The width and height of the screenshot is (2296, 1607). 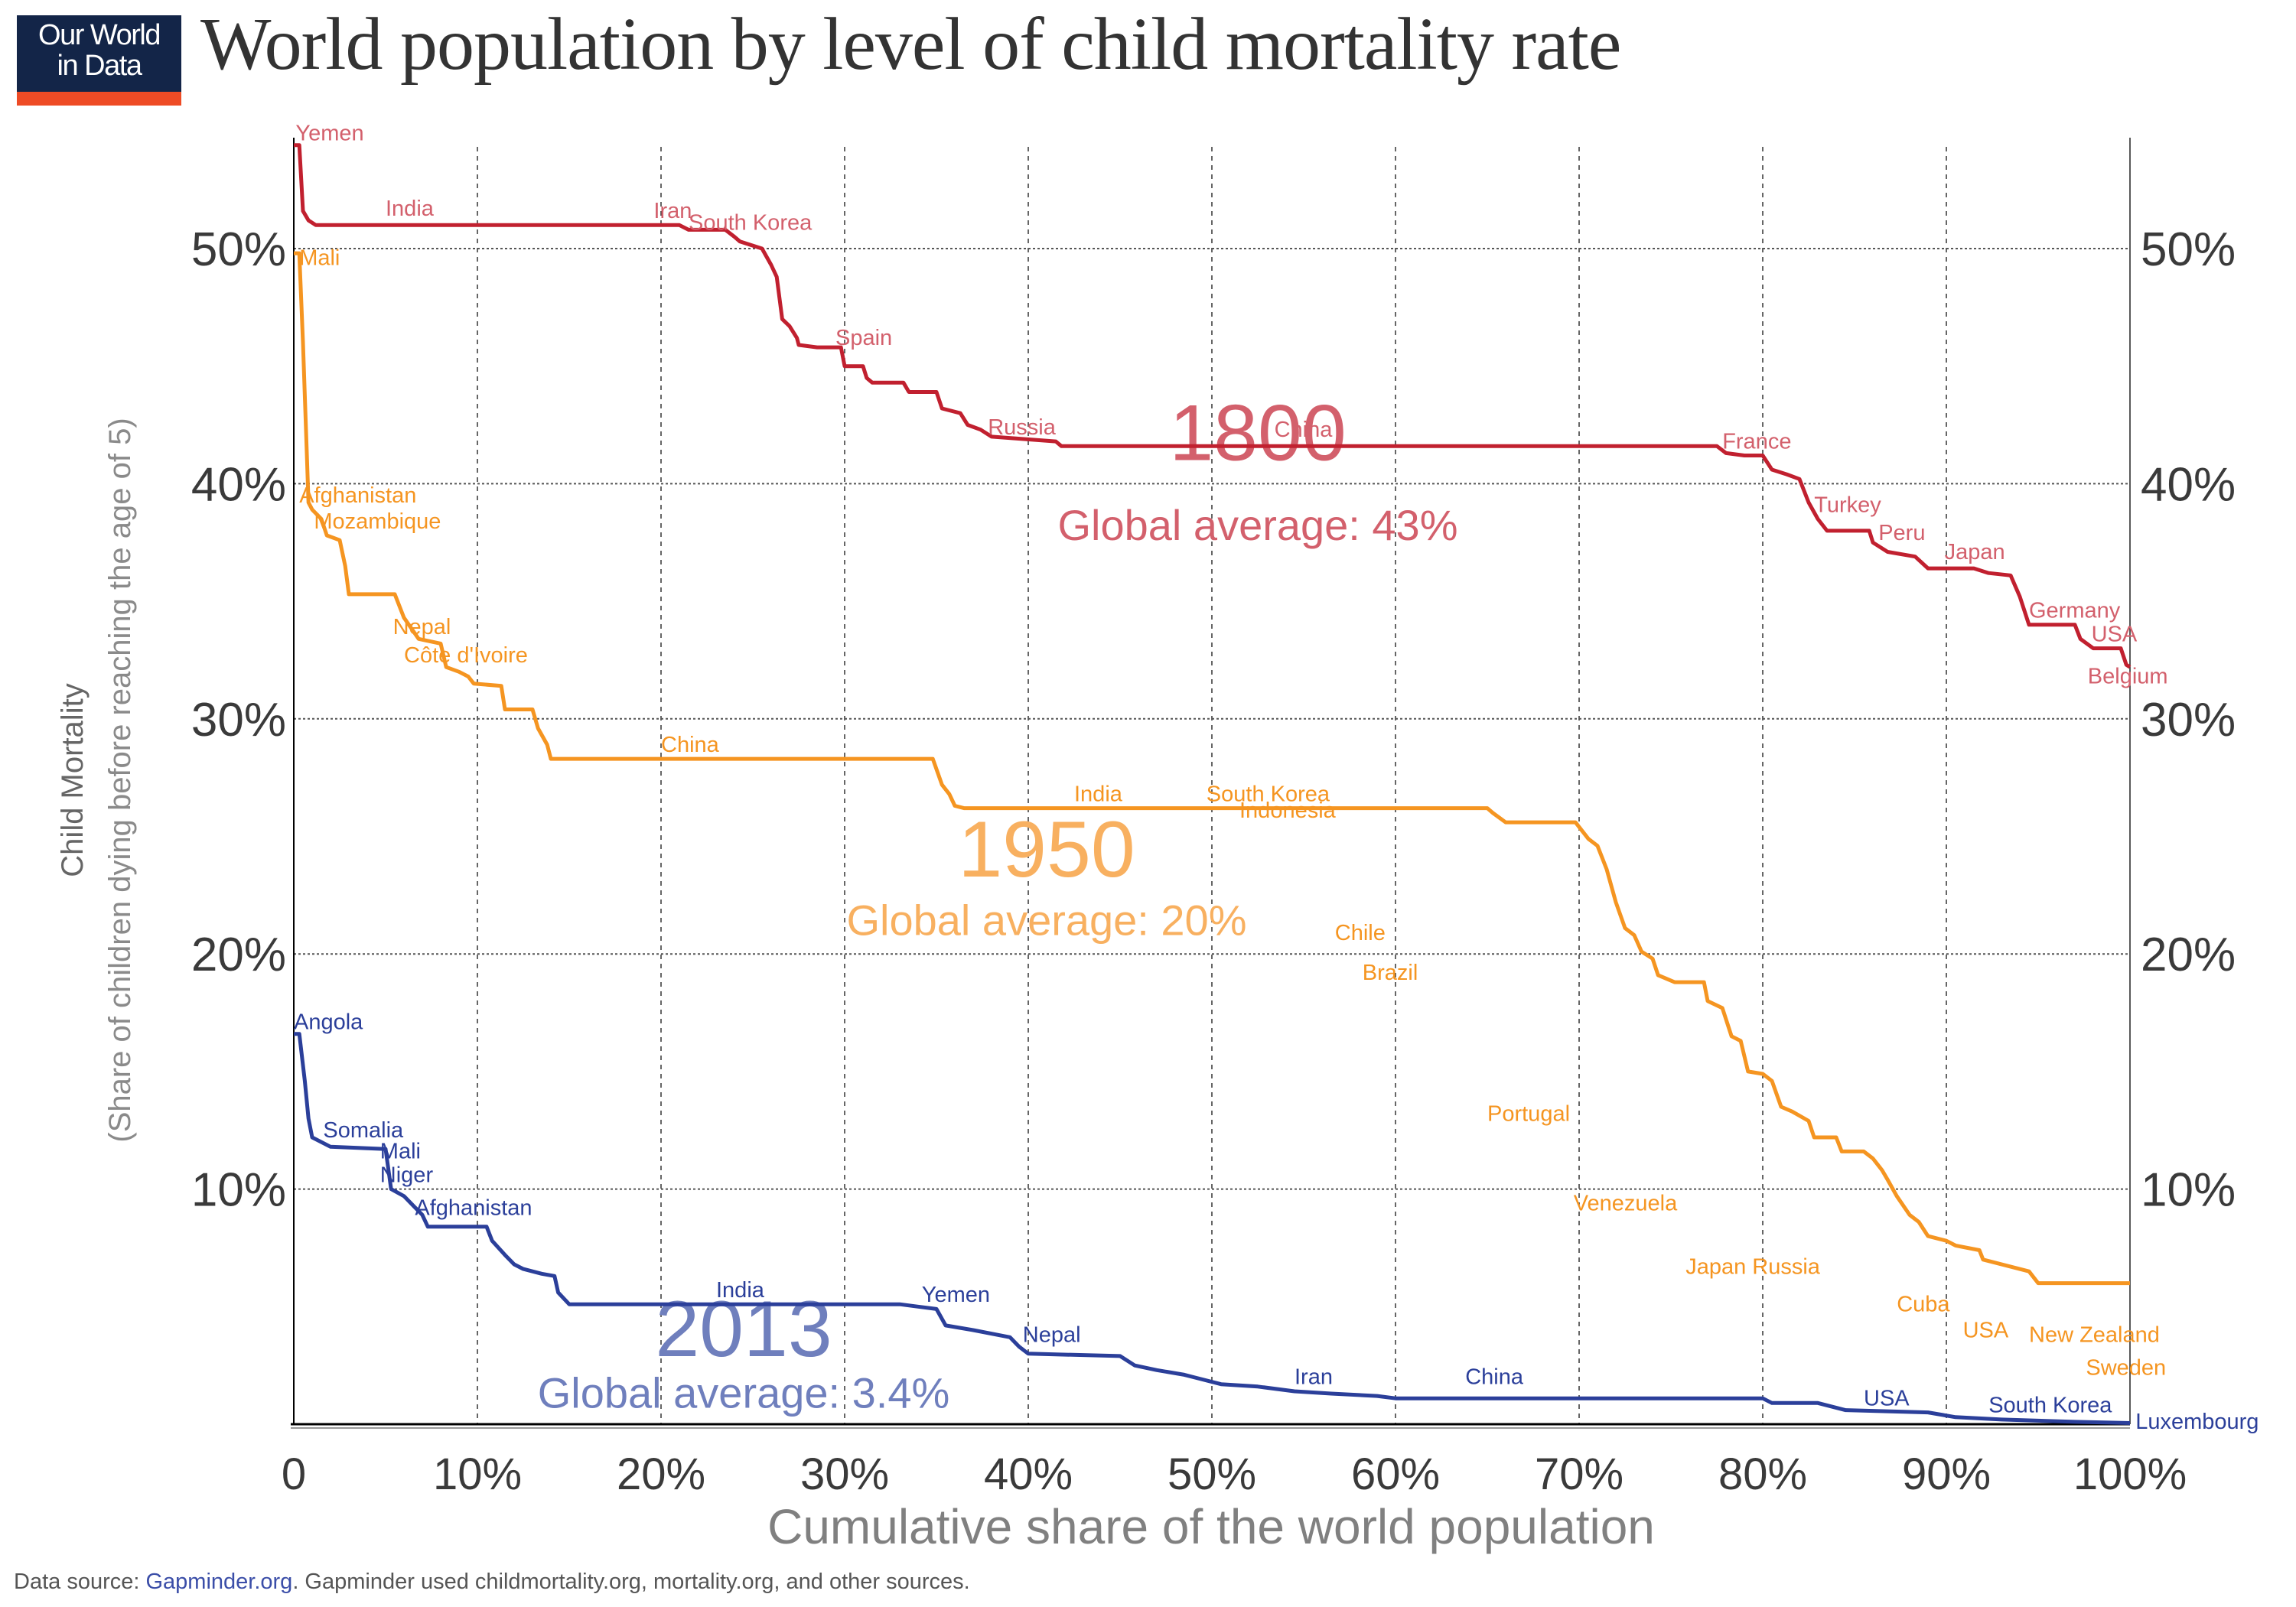 I want to click on country-label-1800: Germany, so click(x=2075, y=611).